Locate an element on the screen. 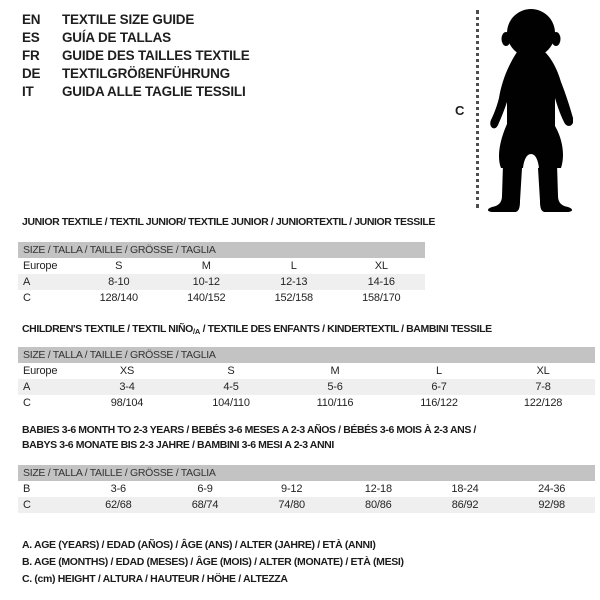 Image resolution: width=600 pixels, height=600 pixels. table-cell: 128/140 is located at coordinates (119, 298).